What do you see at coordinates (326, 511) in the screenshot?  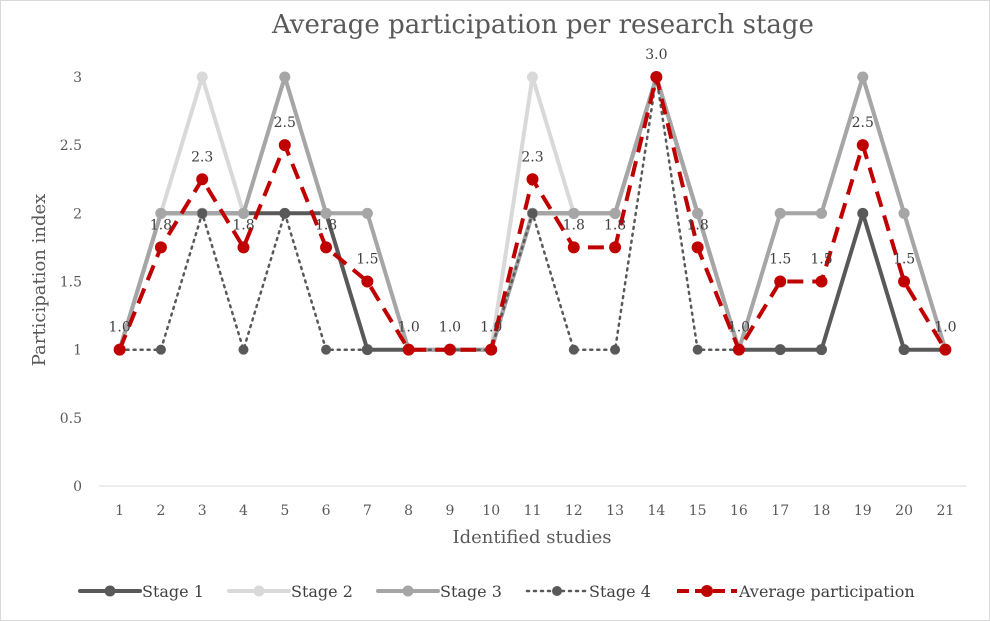 I see `x-tick-label: 6` at bounding box center [326, 511].